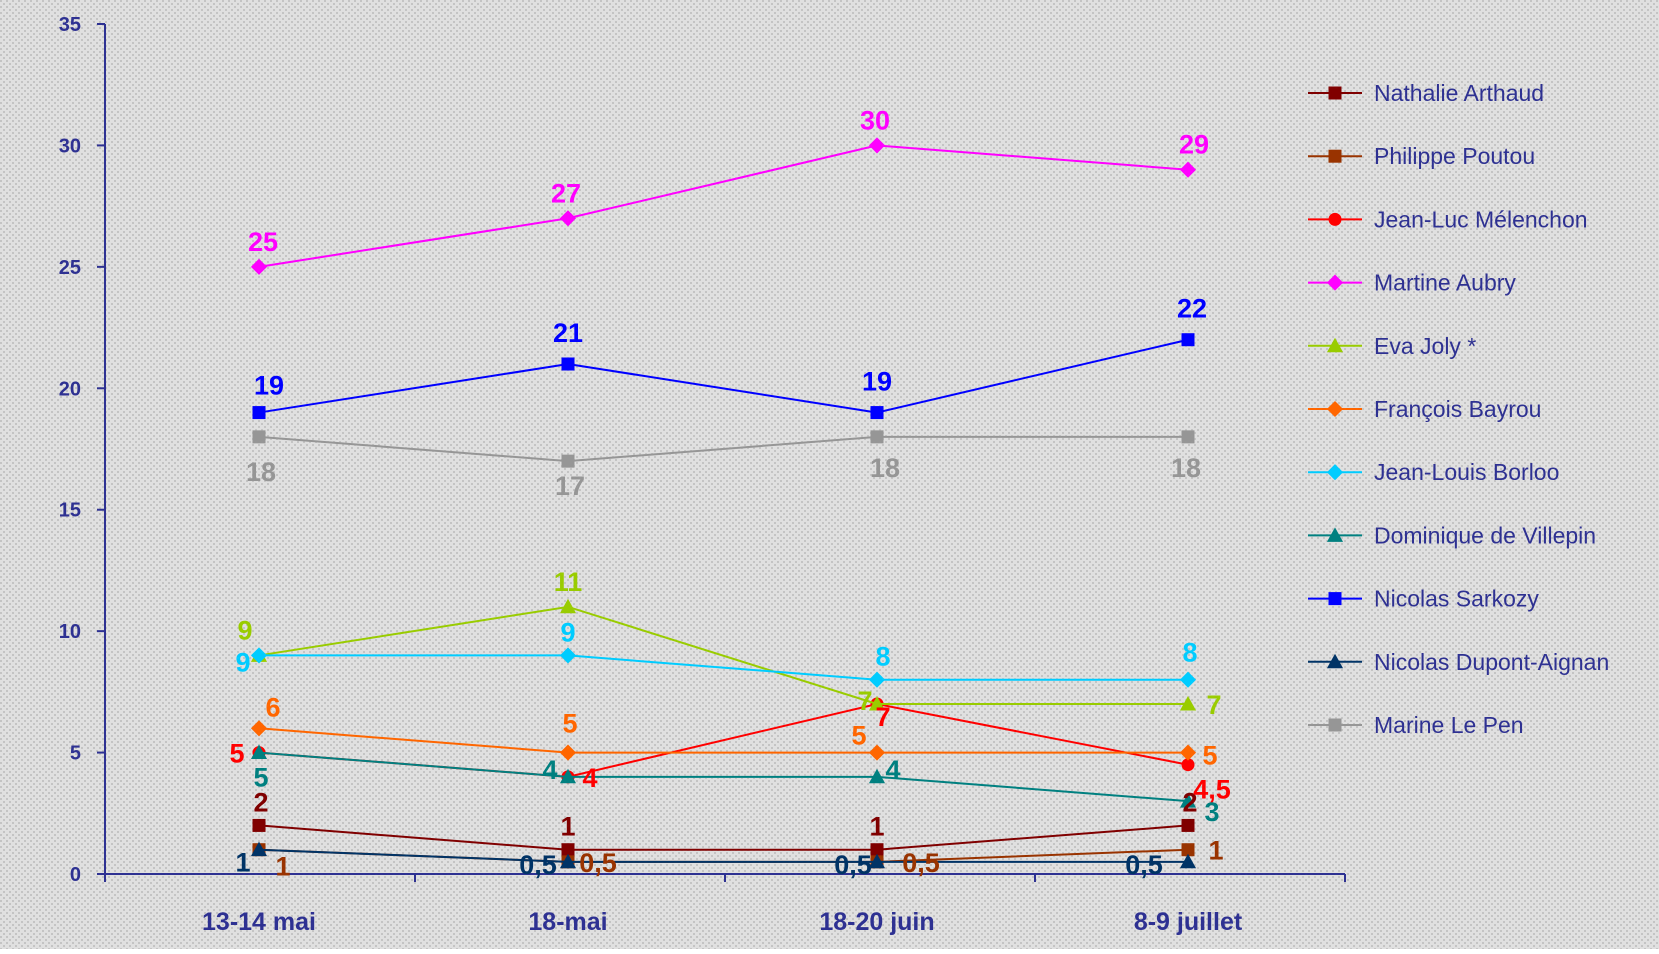  Describe the element at coordinates (263, 242) in the screenshot. I see `data-label-martine-aubry: 25` at that location.